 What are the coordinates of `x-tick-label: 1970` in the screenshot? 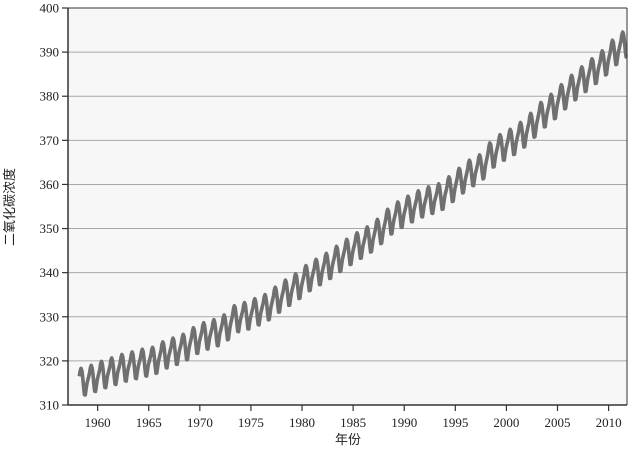 It's located at (200, 422).